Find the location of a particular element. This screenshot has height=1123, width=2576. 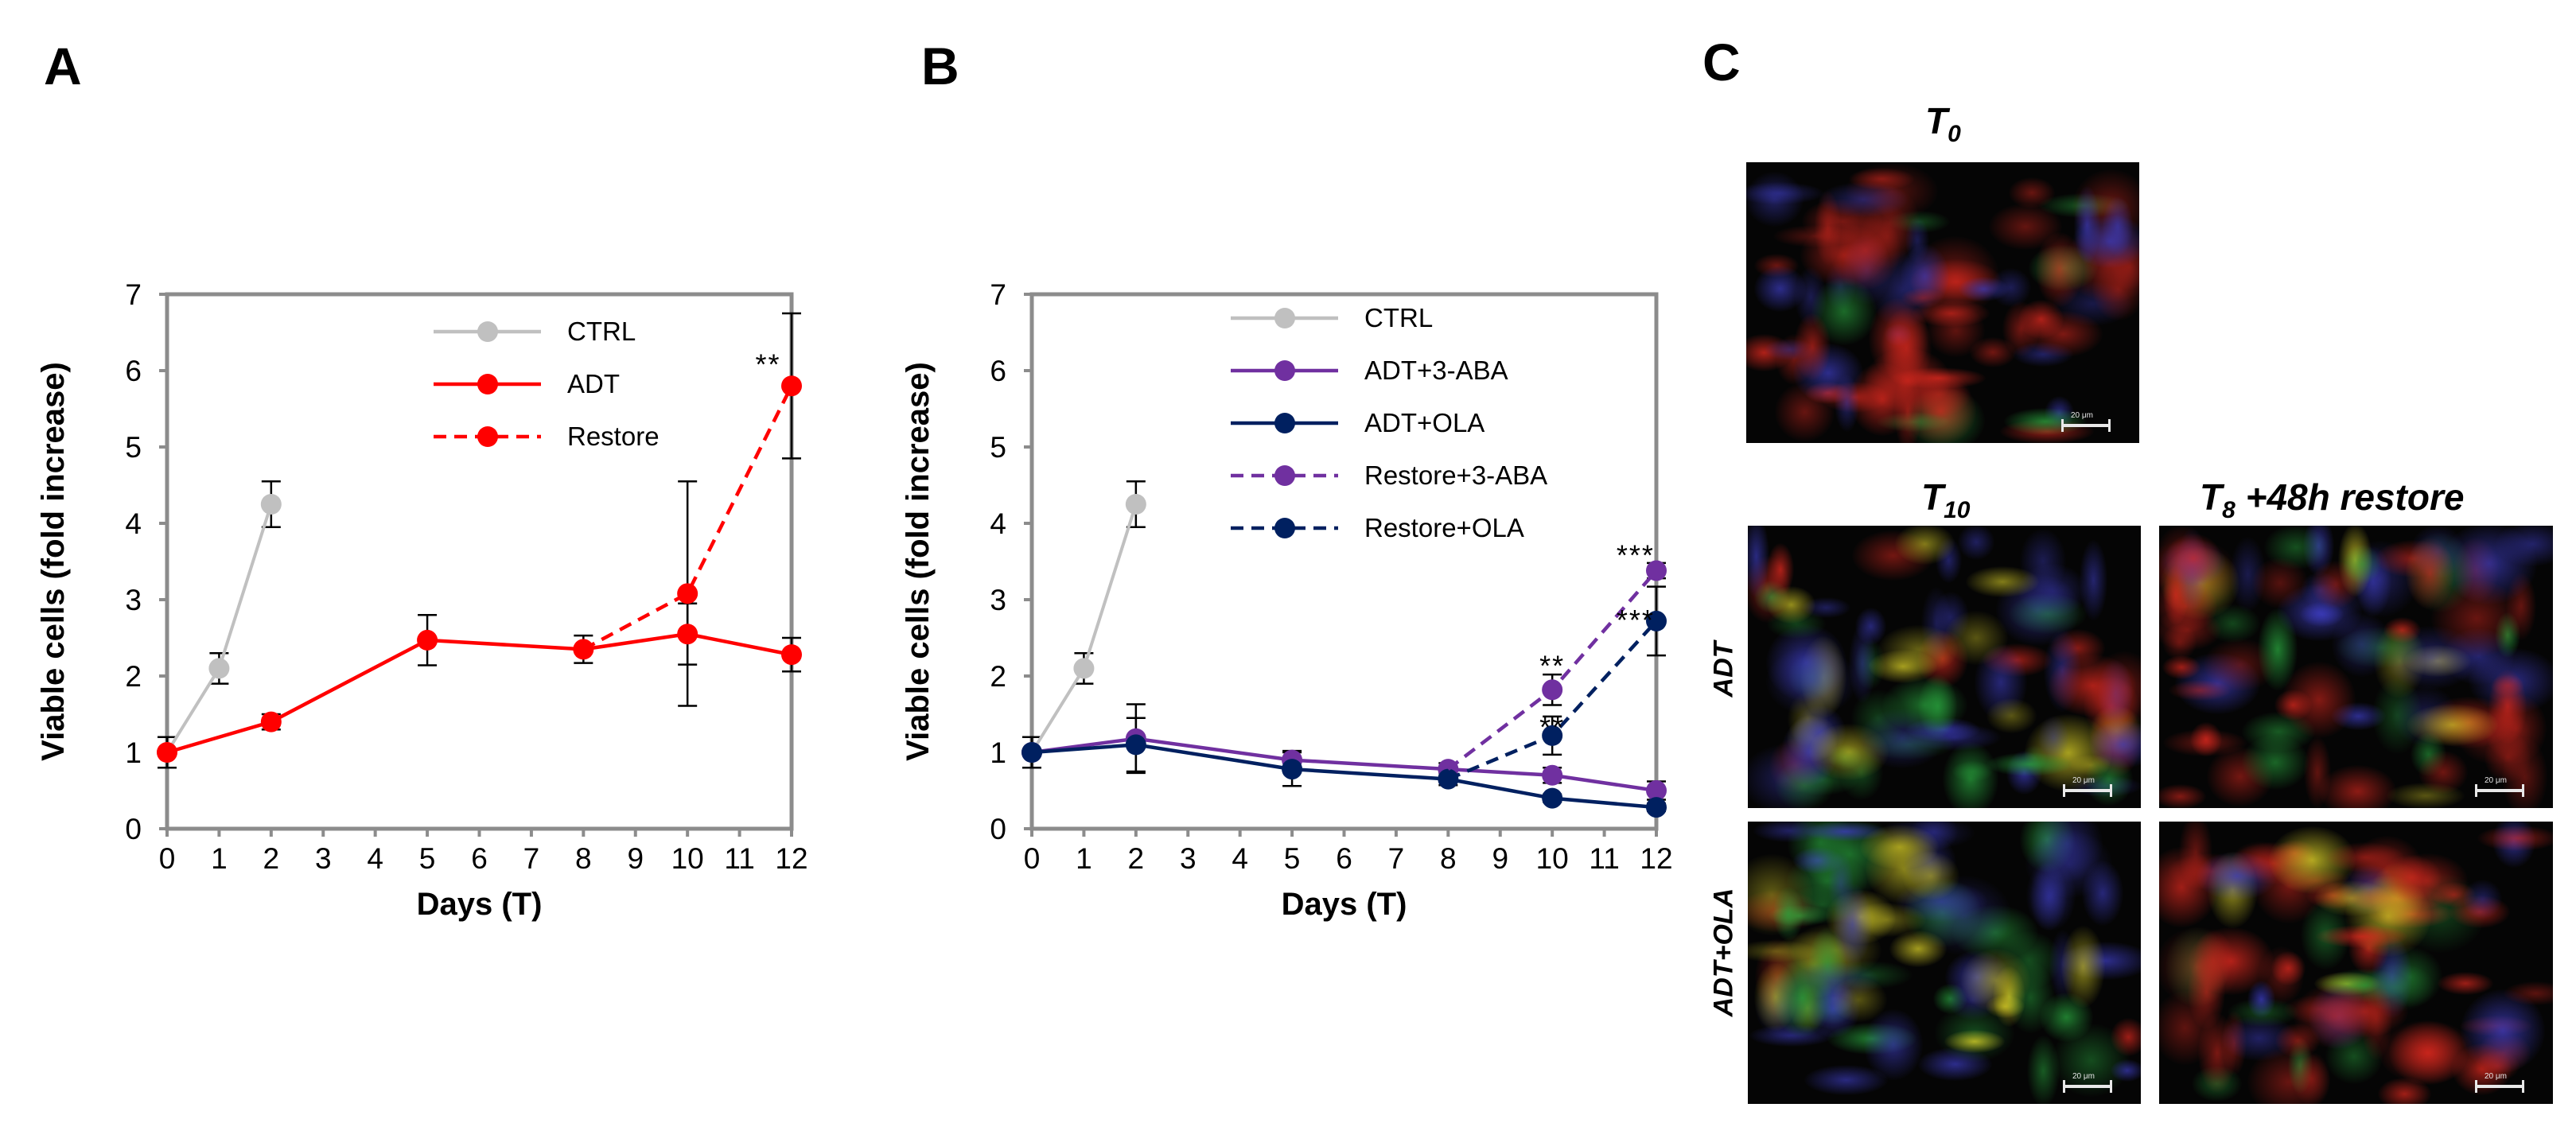

chart-b-xlabel: Days (T) is located at coordinates (1345, 904).